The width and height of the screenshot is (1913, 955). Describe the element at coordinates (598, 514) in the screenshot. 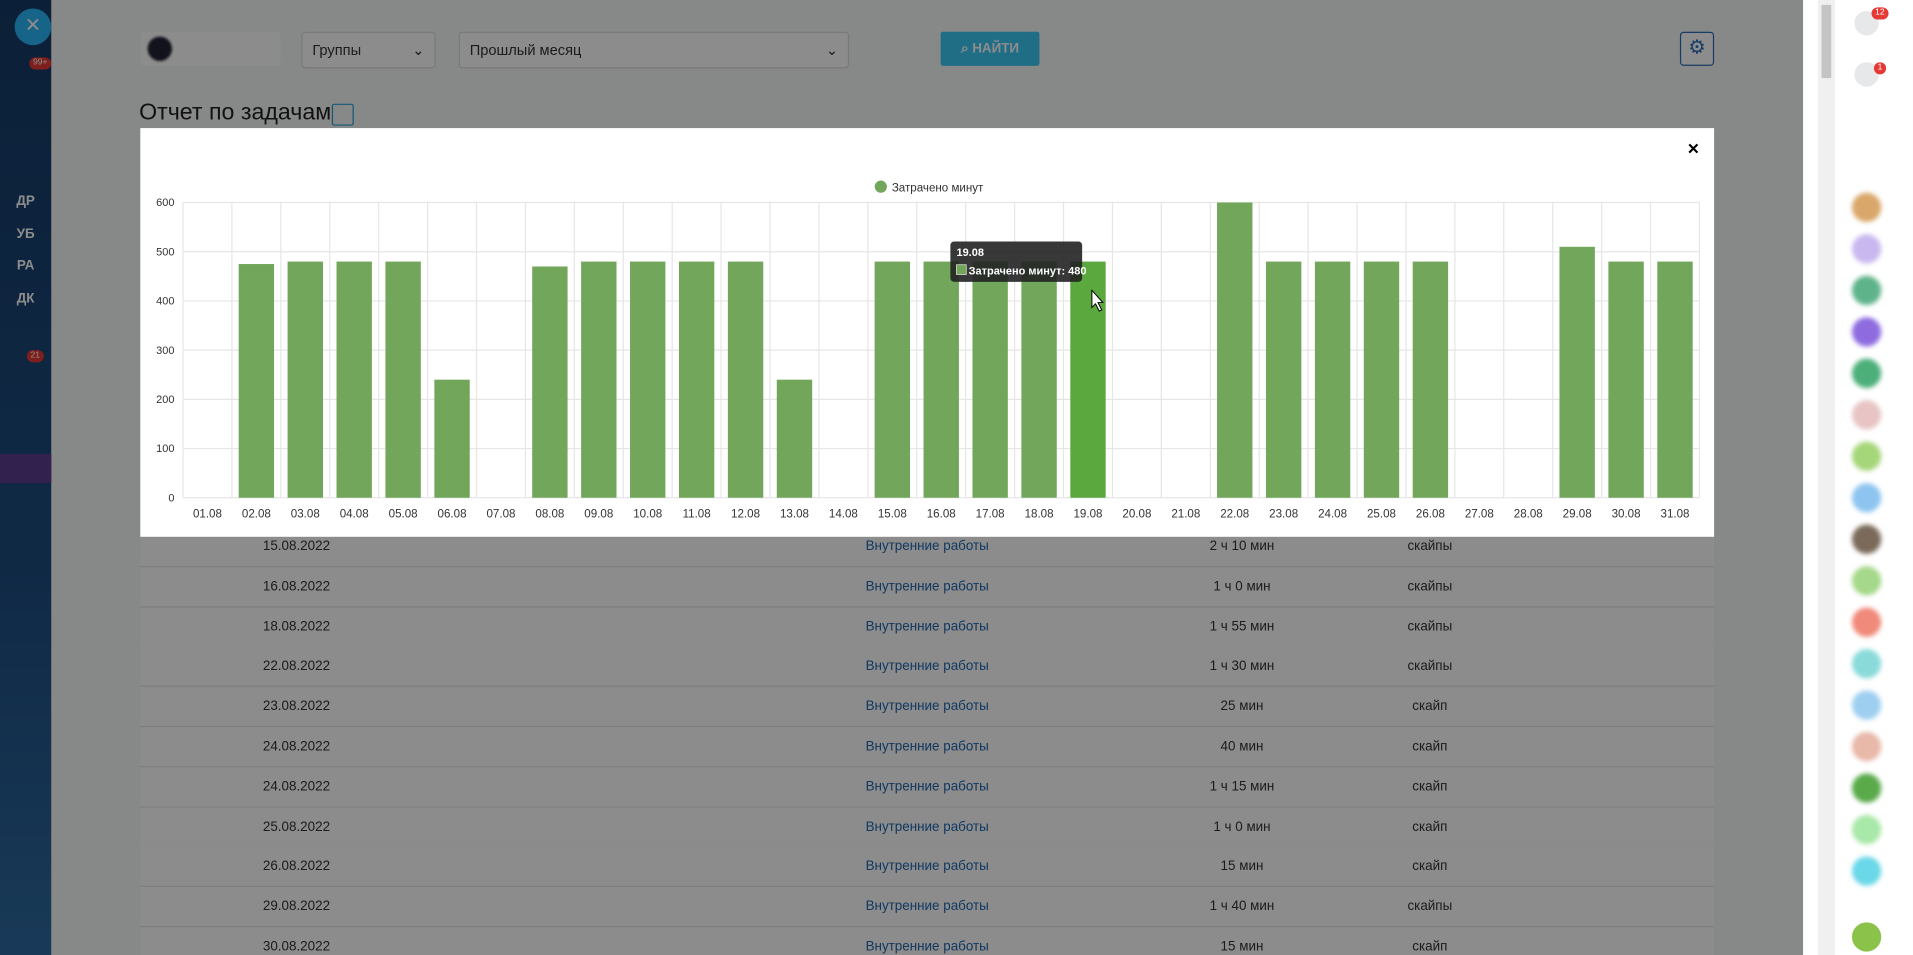

I see `x-tick-label: 09.08` at that location.